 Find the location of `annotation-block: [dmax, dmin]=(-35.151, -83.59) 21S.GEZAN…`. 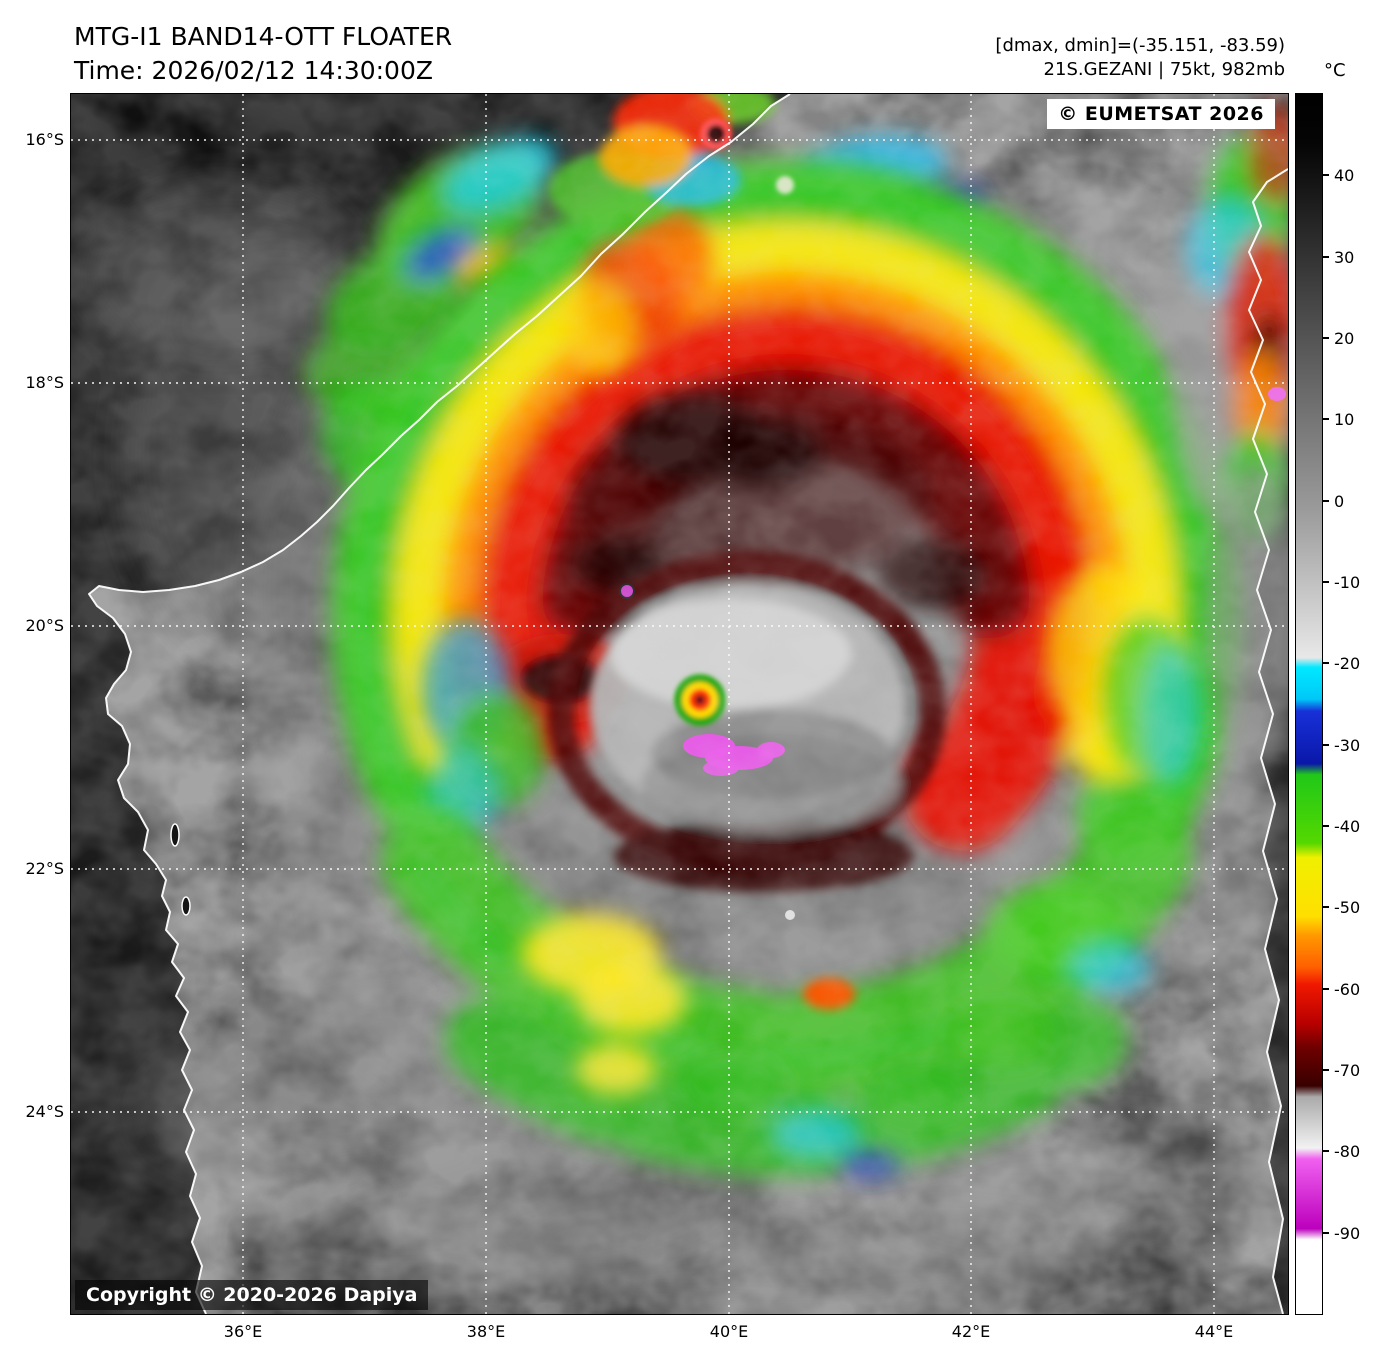

annotation-block: [dmax, dmin]=(-35.151, -83.59) 21S.GEZAN… is located at coordinates (1140, 58).